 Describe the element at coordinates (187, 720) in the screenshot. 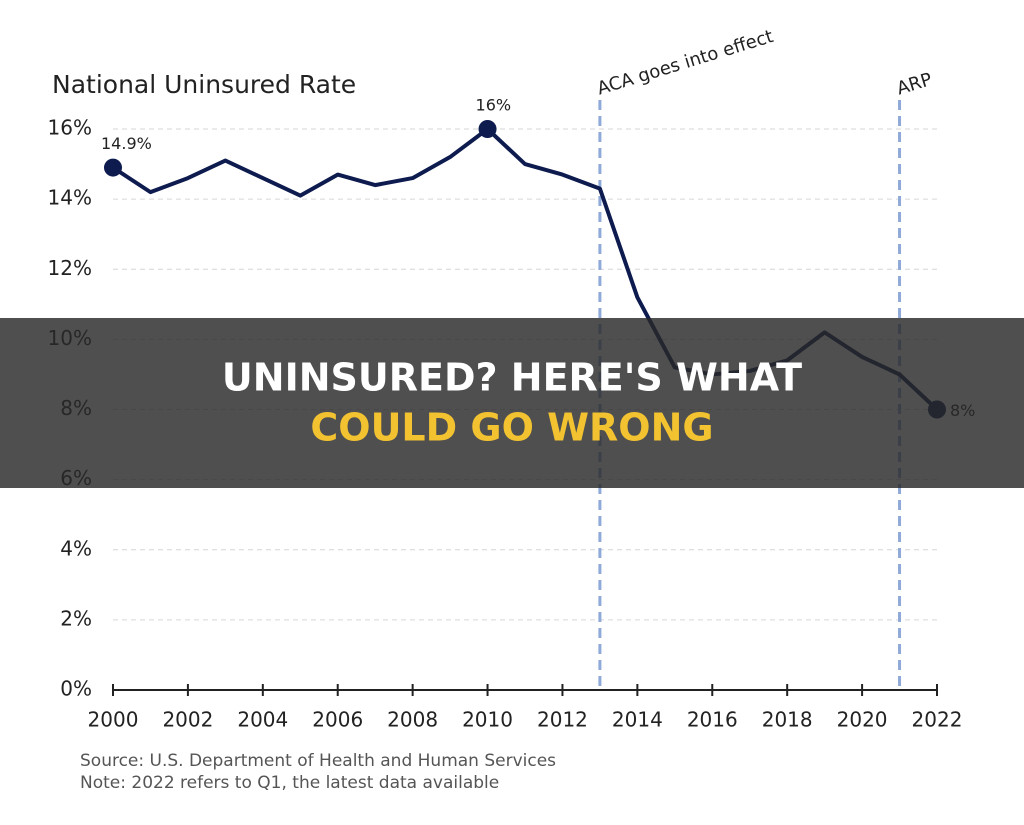

I see `x-tick-label: 2002` at that location.